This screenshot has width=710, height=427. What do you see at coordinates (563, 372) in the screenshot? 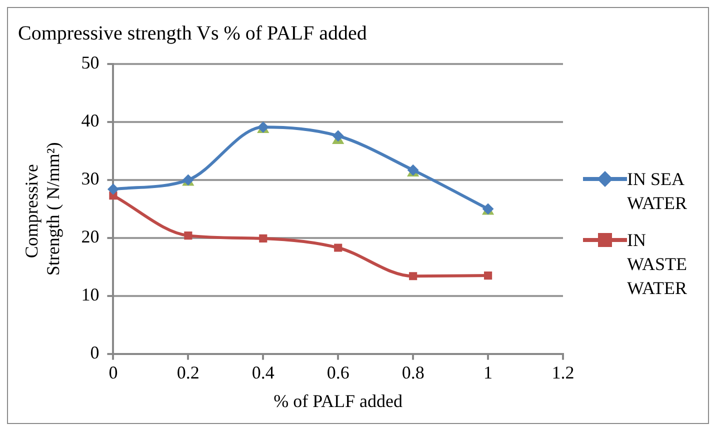
I see `x-tick-label: 1.2` at bounding box center [563, 372].